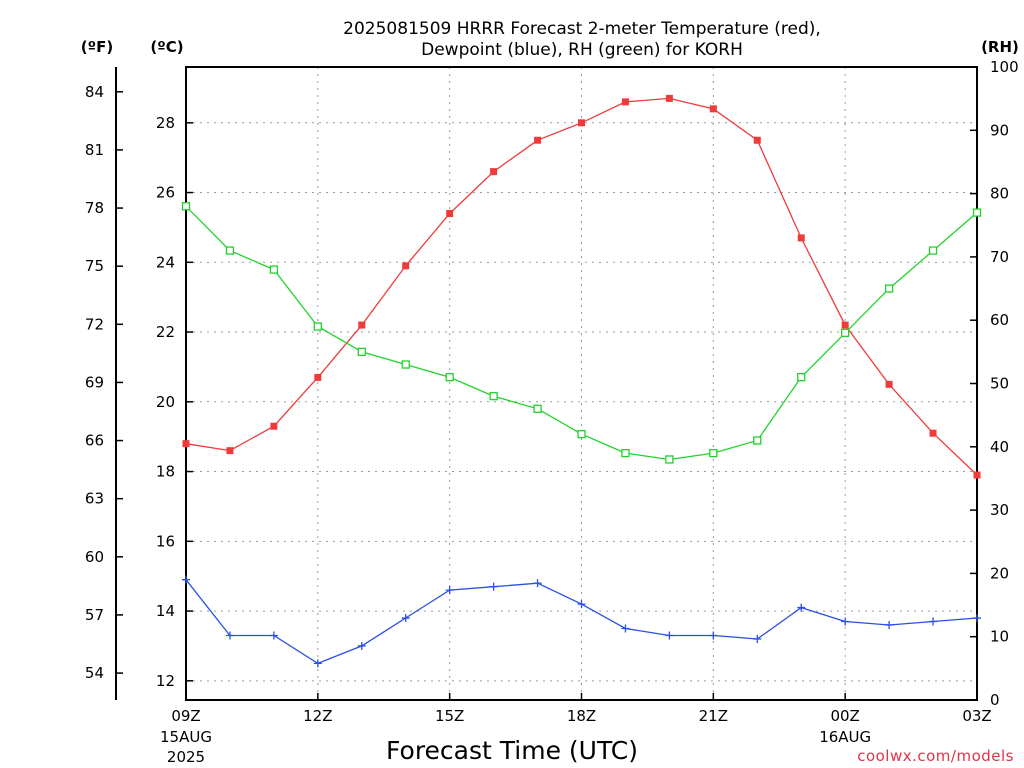 Image resolution: width=1024 pixels, height=768 pixels. Describe the element at coordinates (185, 716) in the screenshot. I see `time-tick-label: 09Z` at that location.